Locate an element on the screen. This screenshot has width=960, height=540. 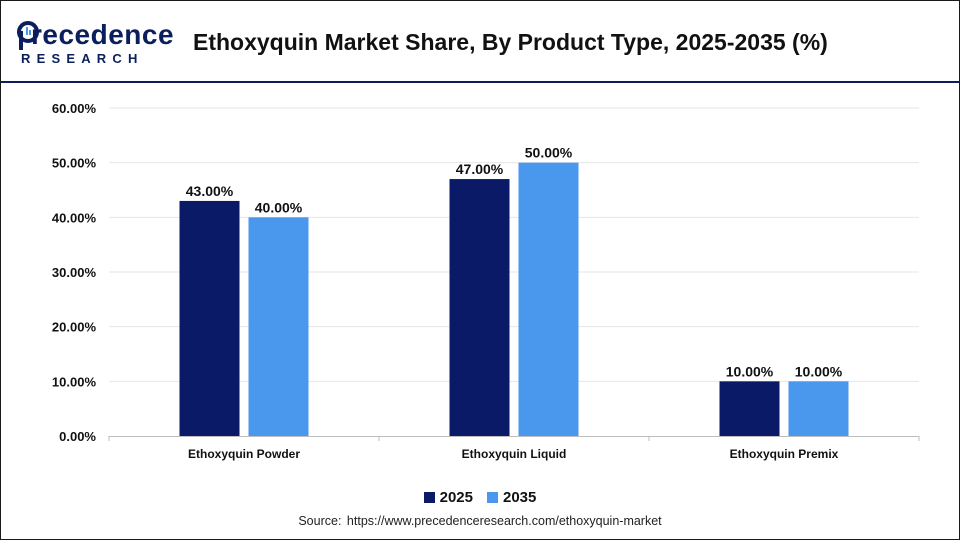
logo-subtitle: RESEARCH is located at coordinates (82, 58).